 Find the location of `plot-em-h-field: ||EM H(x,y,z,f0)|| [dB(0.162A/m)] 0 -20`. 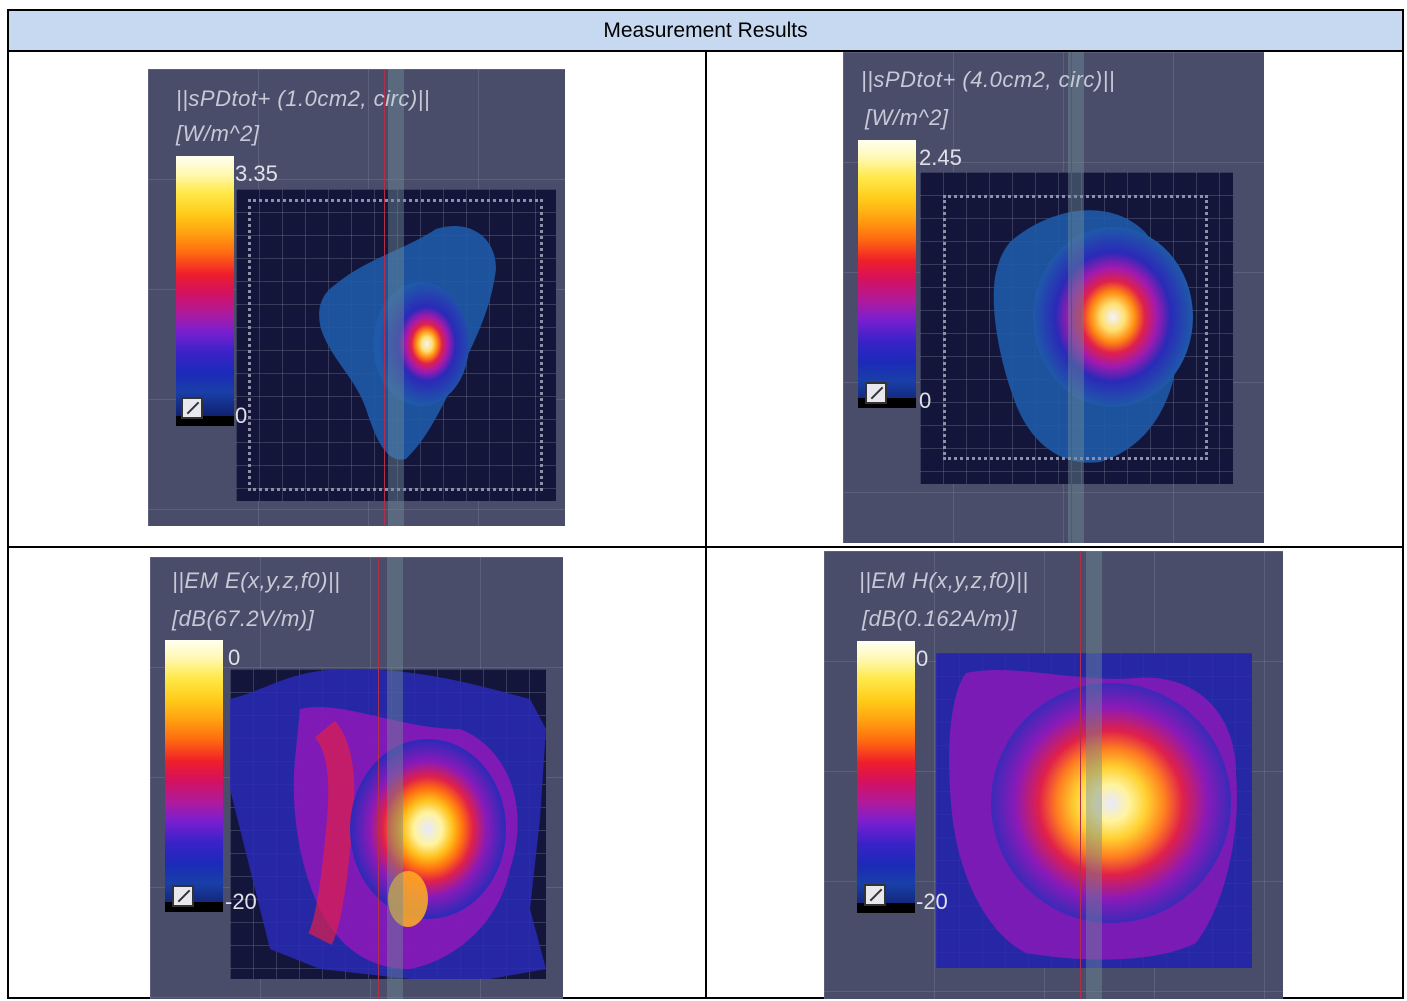

plot-em-h-field: ||EM H(x,y,z,f0)|| [dB(0.162A/m)] 0 -20 is located at coordinates (1053, 775).